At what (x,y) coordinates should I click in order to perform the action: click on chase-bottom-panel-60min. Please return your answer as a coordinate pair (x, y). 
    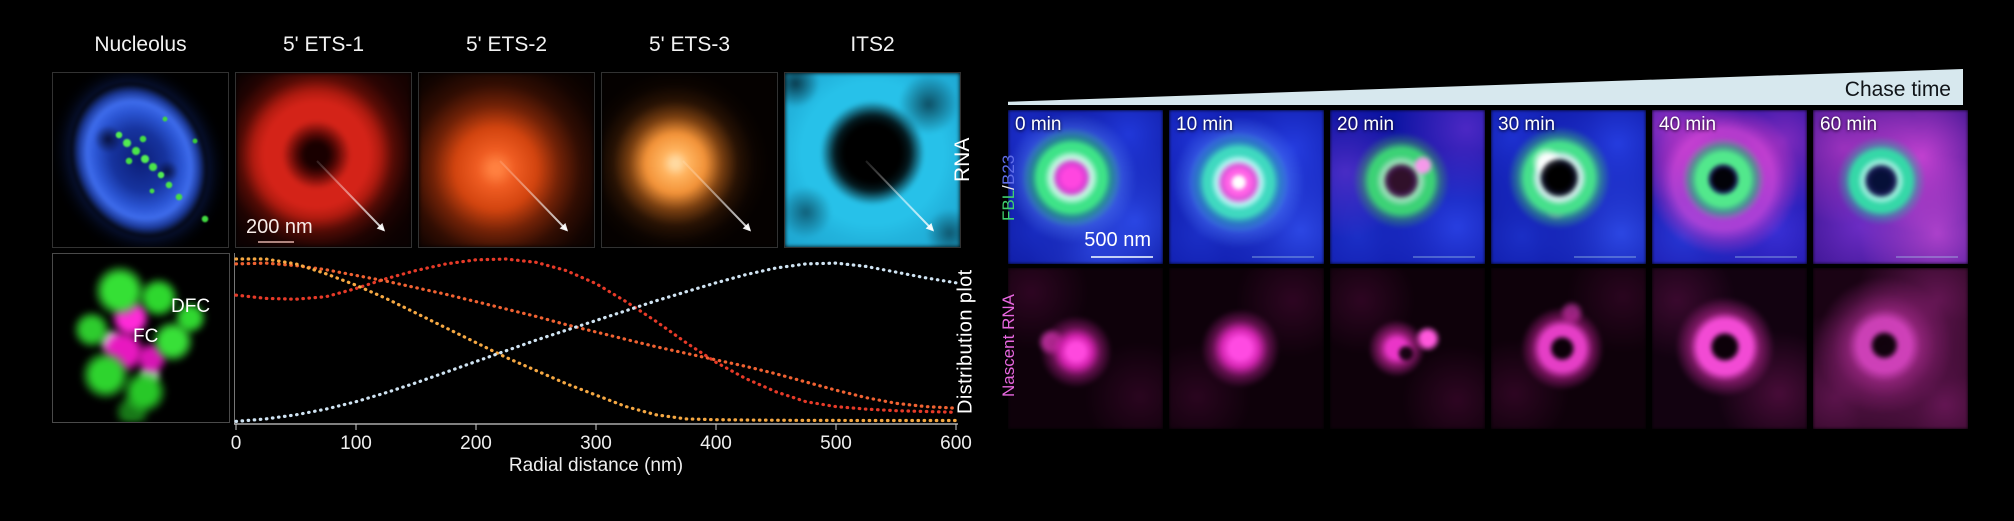
    Looking at the image, I should click on (1890, 348).